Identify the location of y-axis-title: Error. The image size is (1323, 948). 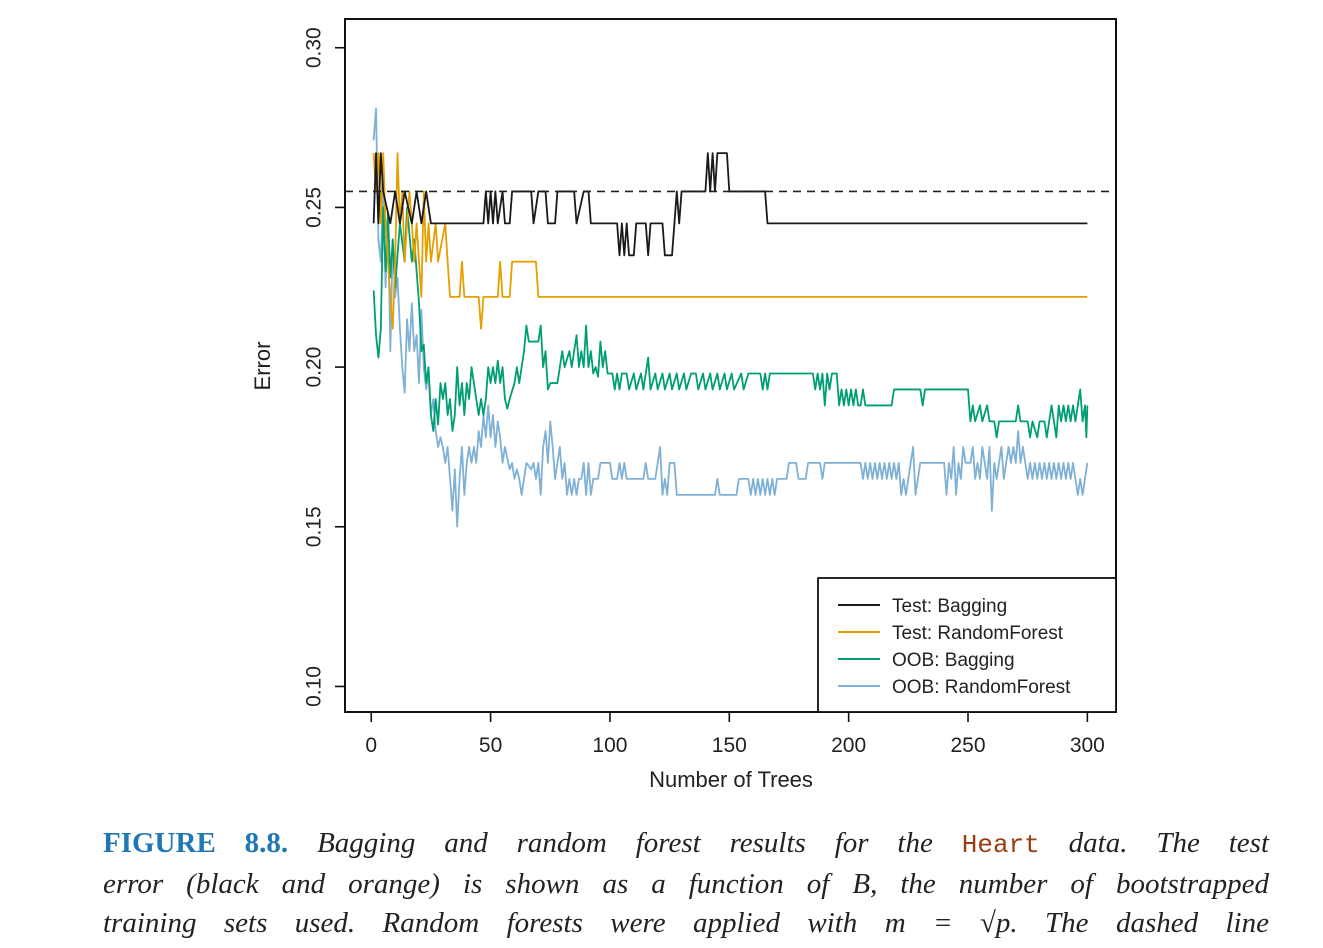
(262, 366).